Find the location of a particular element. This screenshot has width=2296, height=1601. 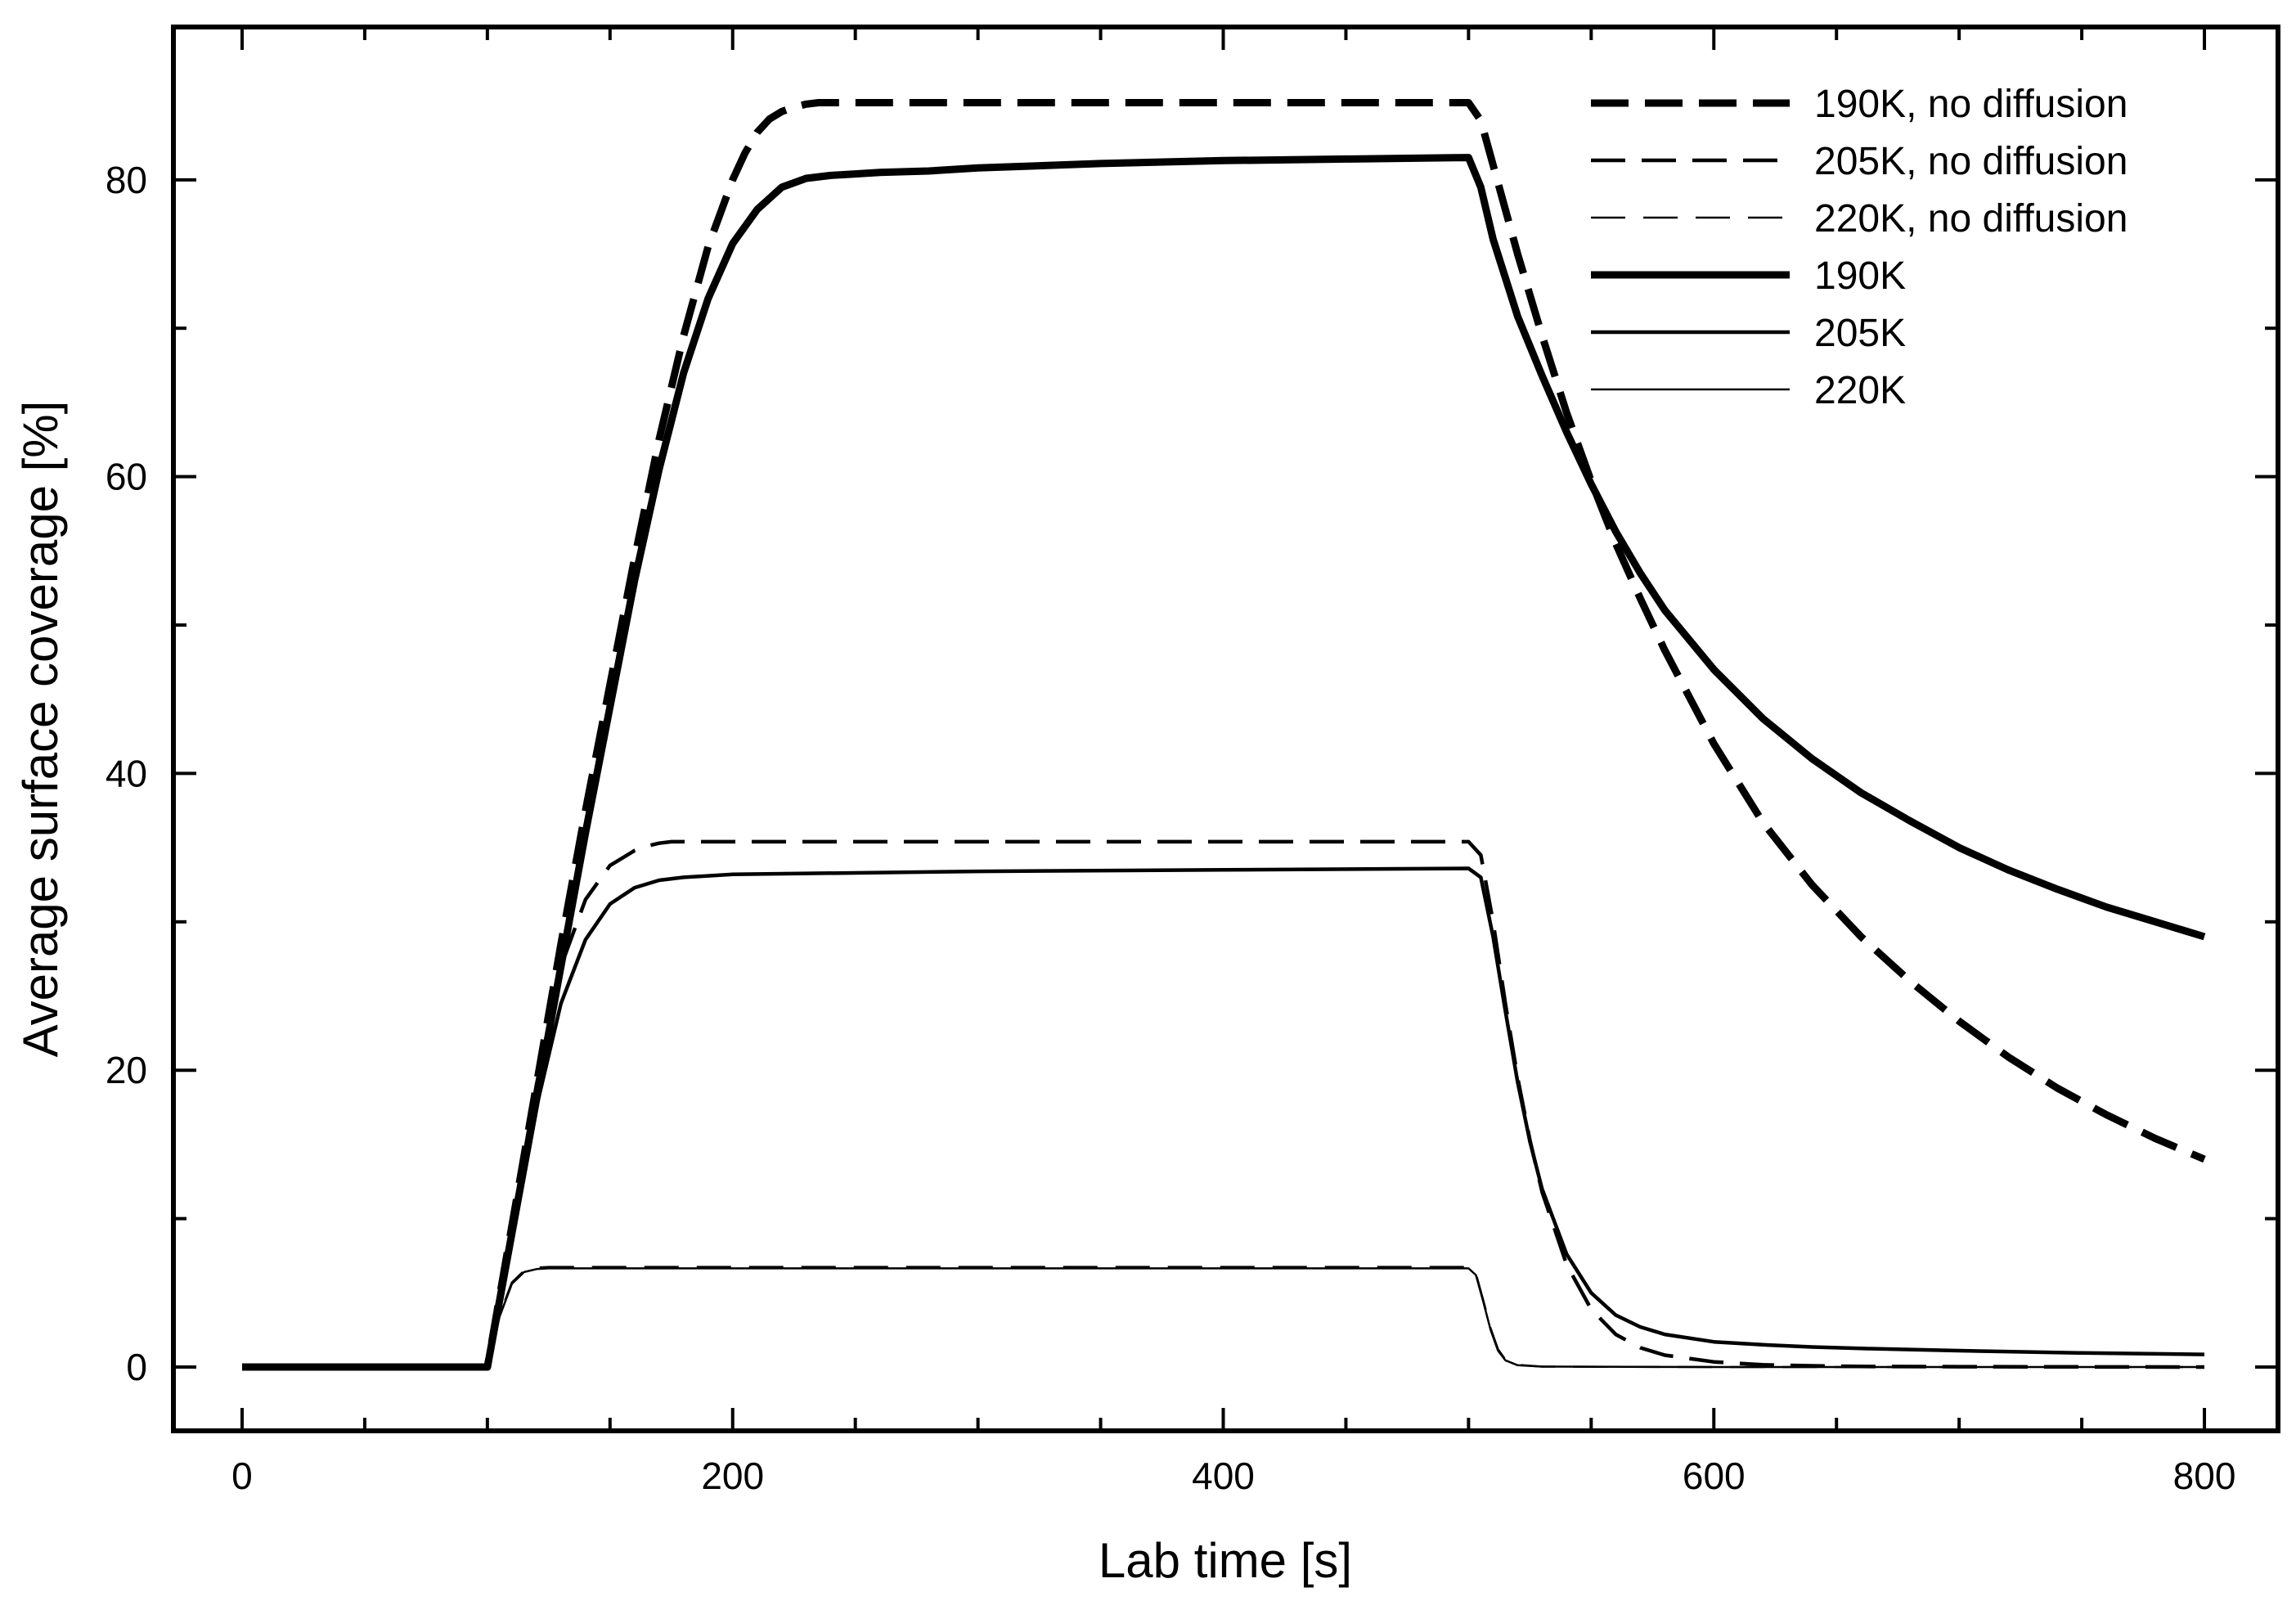

y-tick-label: 60 is located at coordinates (126, 477).